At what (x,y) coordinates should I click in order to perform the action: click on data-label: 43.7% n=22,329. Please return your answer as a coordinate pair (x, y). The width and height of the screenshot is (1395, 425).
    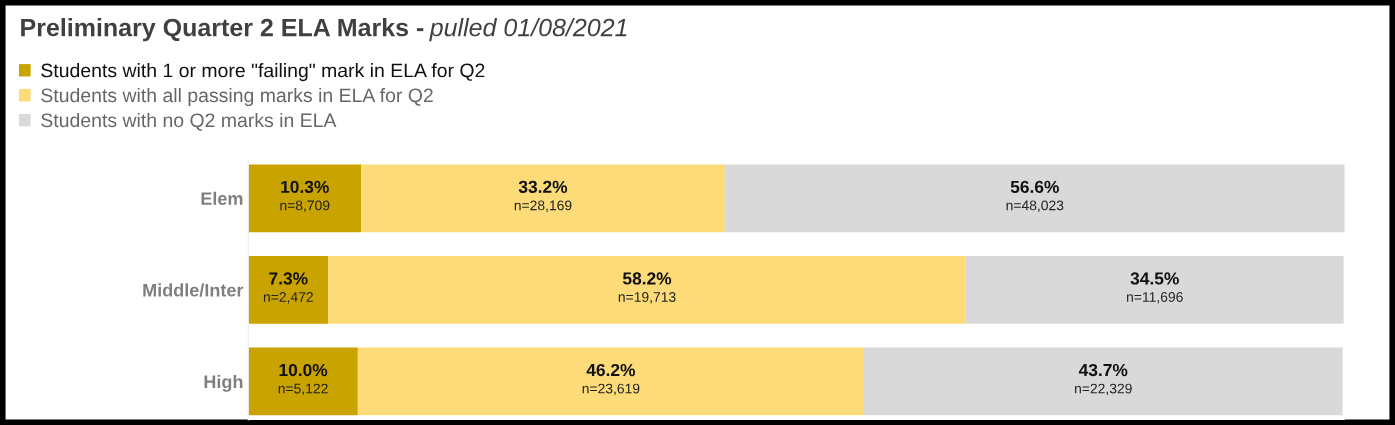
    Looking at the image, I should click on (1103, 379).